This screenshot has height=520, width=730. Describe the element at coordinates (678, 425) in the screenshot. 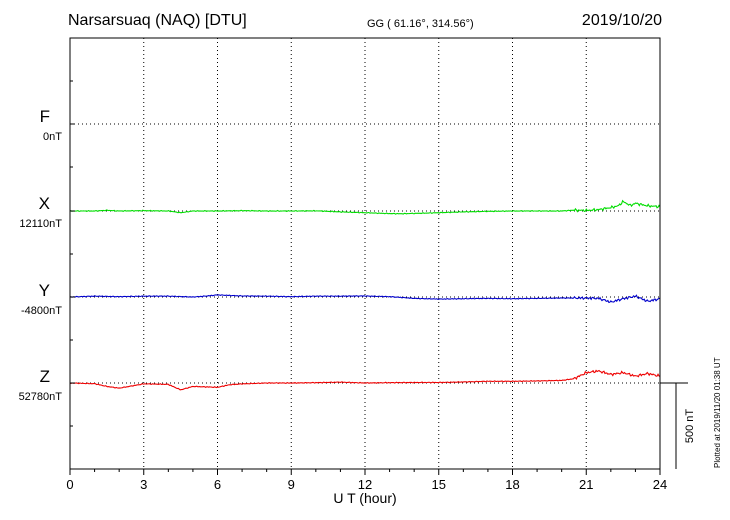

I see `scale-bar: 500 nT` at that location.